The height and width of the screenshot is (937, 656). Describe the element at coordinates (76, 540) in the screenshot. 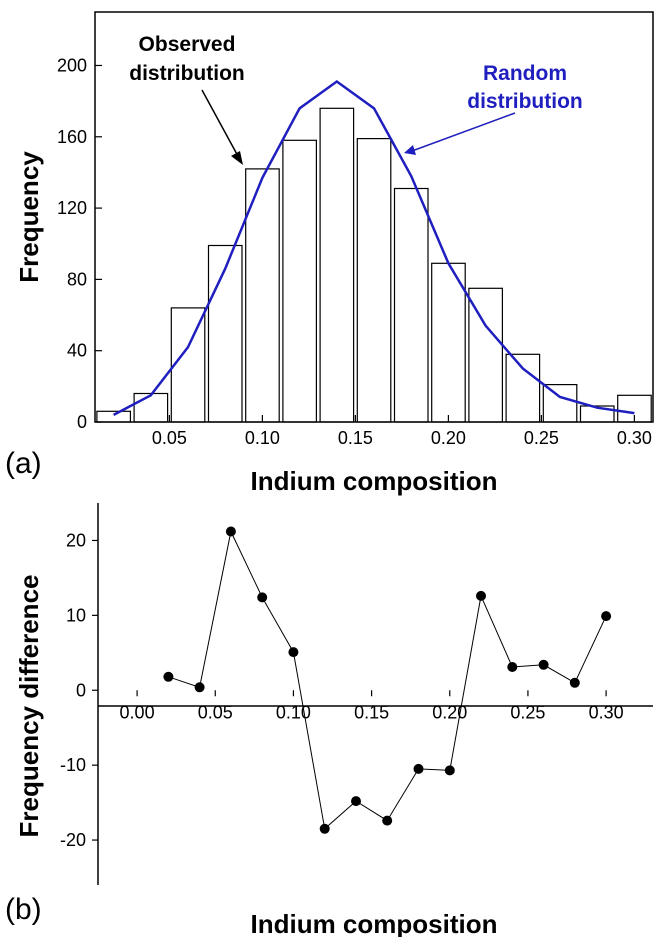

I see `y-tick-label: 20` at that location.